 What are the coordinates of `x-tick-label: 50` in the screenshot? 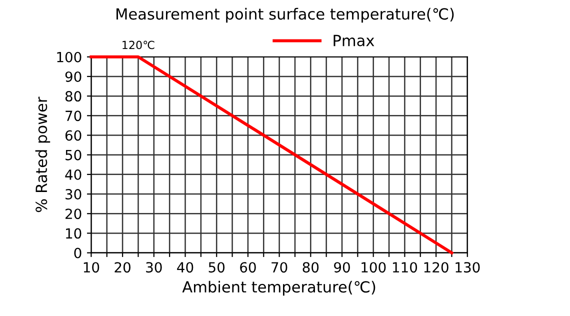 It's located at (216, 267).